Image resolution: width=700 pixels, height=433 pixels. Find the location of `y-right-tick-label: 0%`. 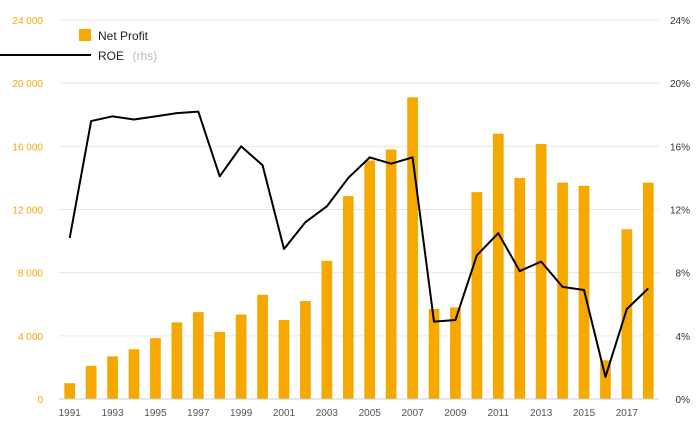

y-right-tick-label: 0% is located at coordinates (683, 400).